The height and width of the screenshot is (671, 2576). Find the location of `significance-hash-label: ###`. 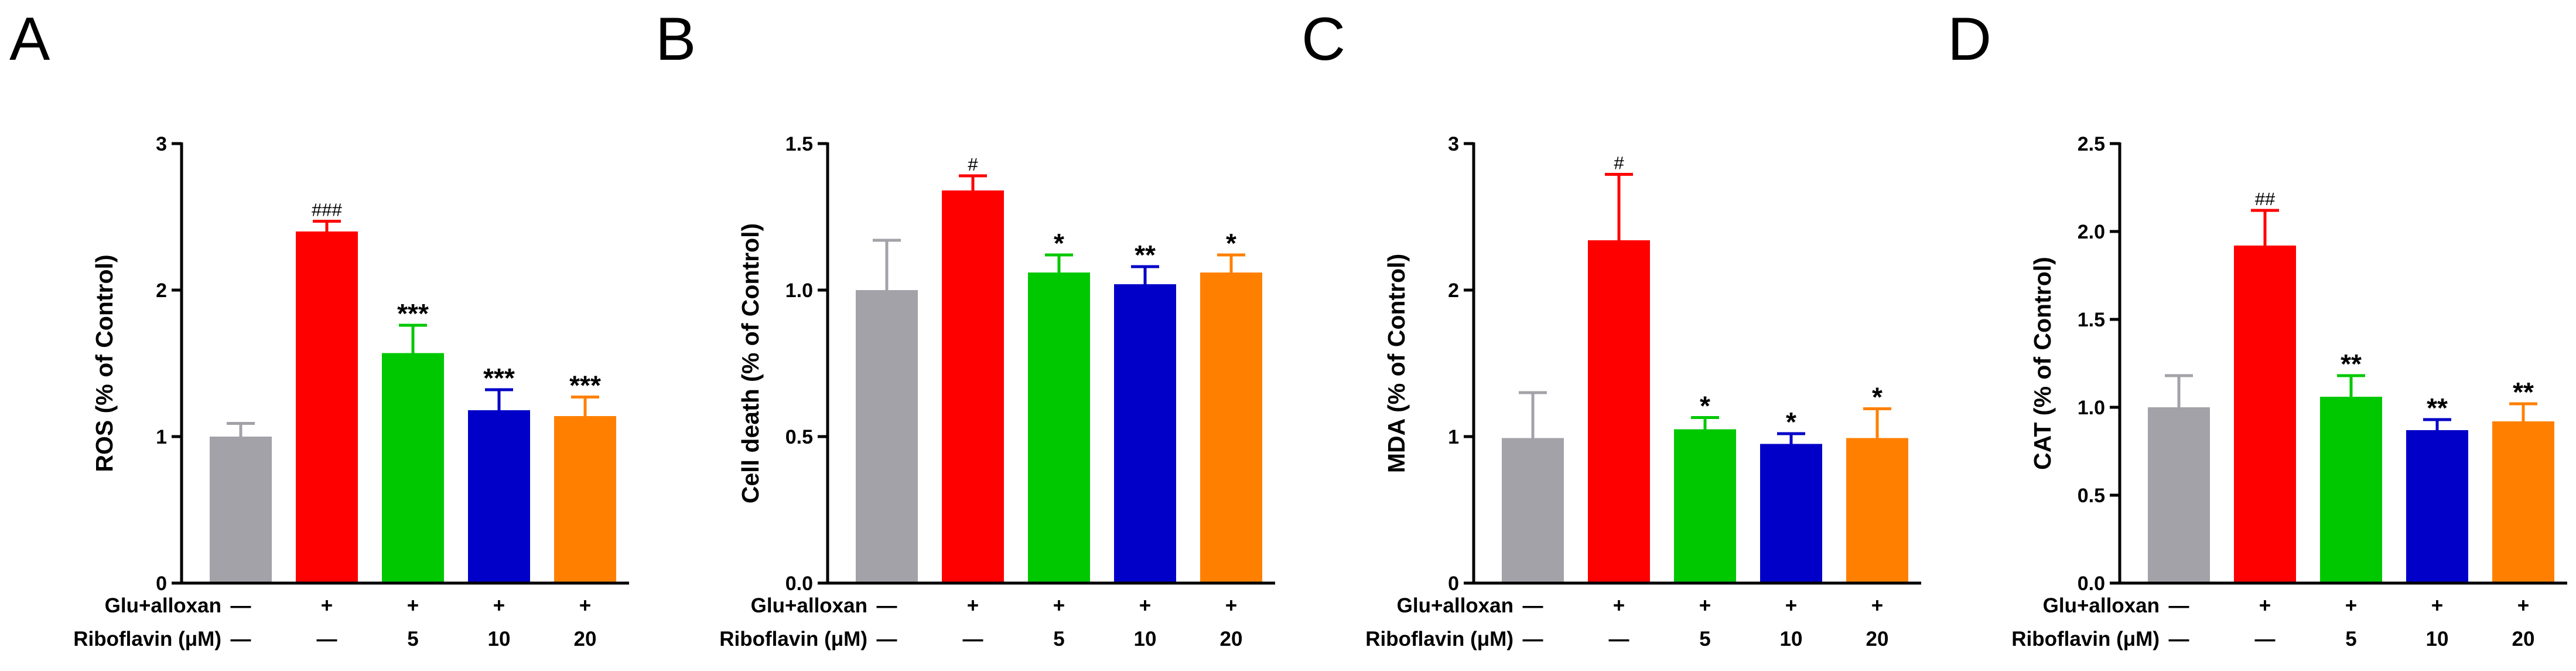

significance-hash-label: ### is located at coordinates (327, 210).